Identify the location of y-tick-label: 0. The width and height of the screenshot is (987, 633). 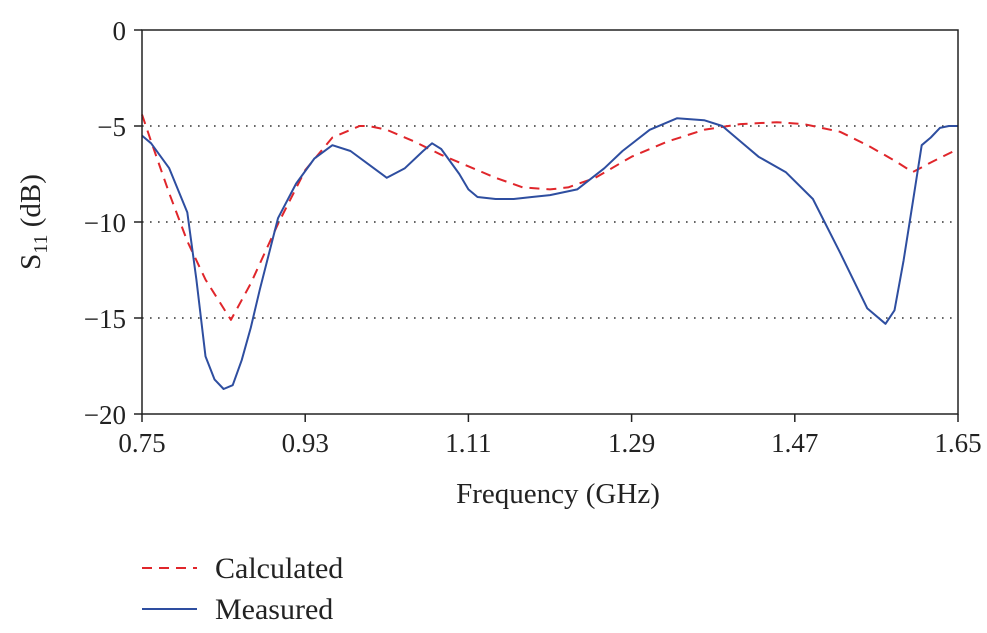
(120, 31).